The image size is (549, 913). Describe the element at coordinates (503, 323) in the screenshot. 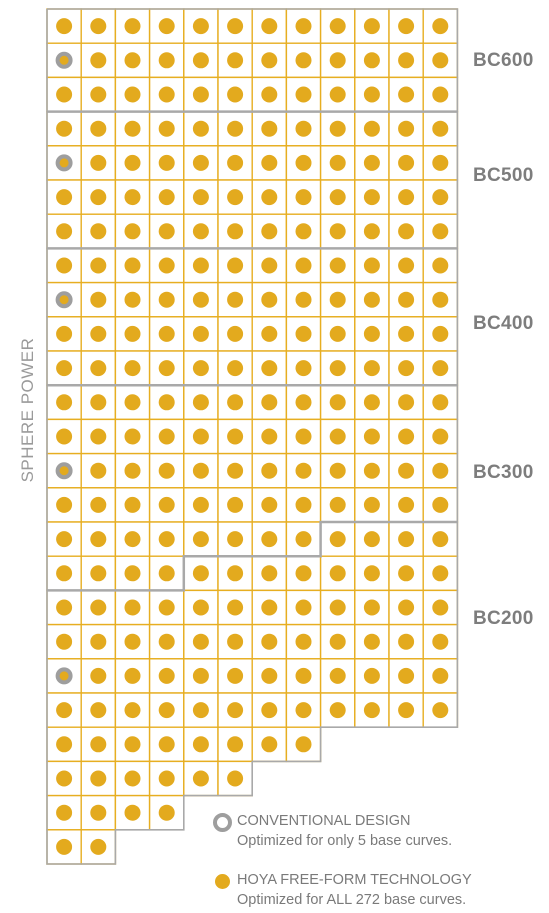

I see `bc-label-3: BC400` at that location.